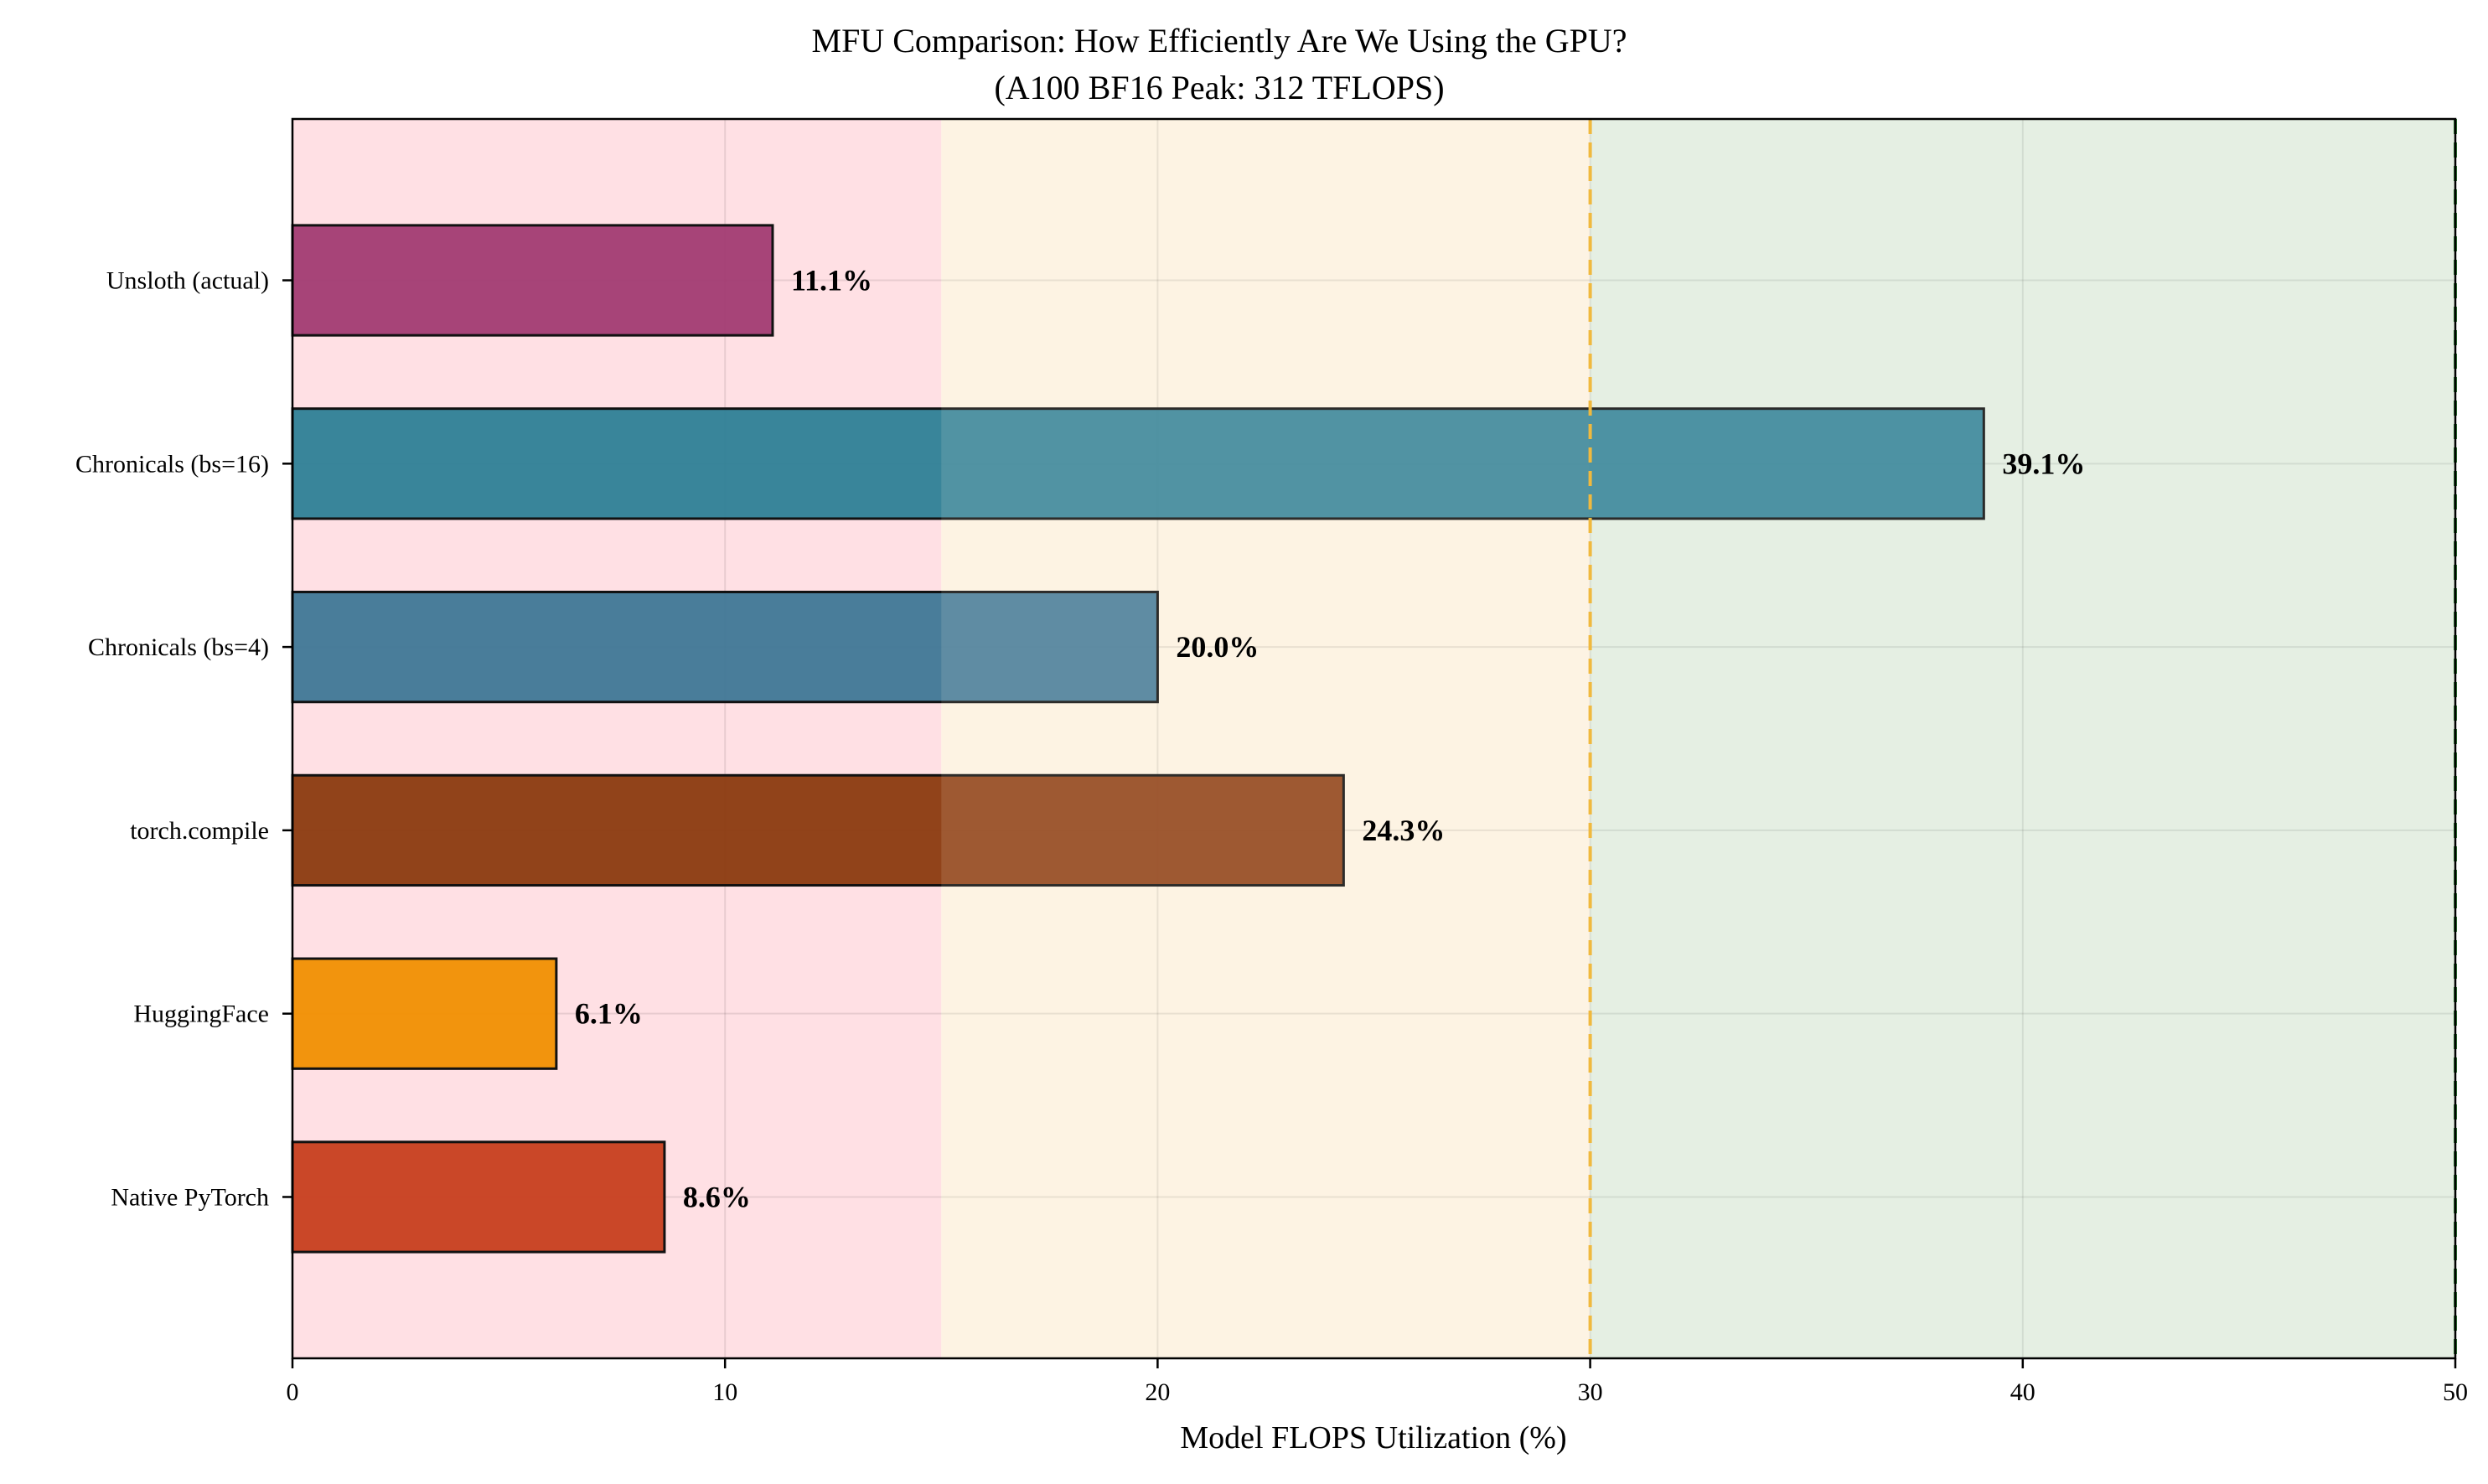 This screenshot has height=1484, width=2488. Describe the element at coordinates (831, 280) in the screenshot. I see `value-label-5: 11.1%` at that location.